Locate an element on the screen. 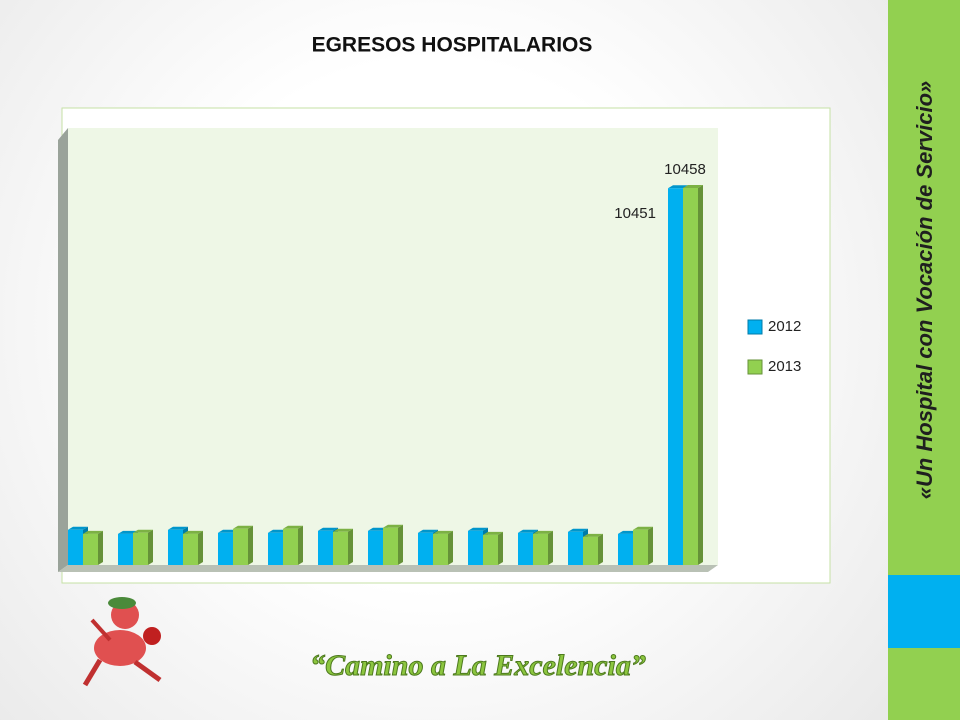  tagline: «Un Hospital con Vocación de Servicio» is located at coordinates (924, 290).